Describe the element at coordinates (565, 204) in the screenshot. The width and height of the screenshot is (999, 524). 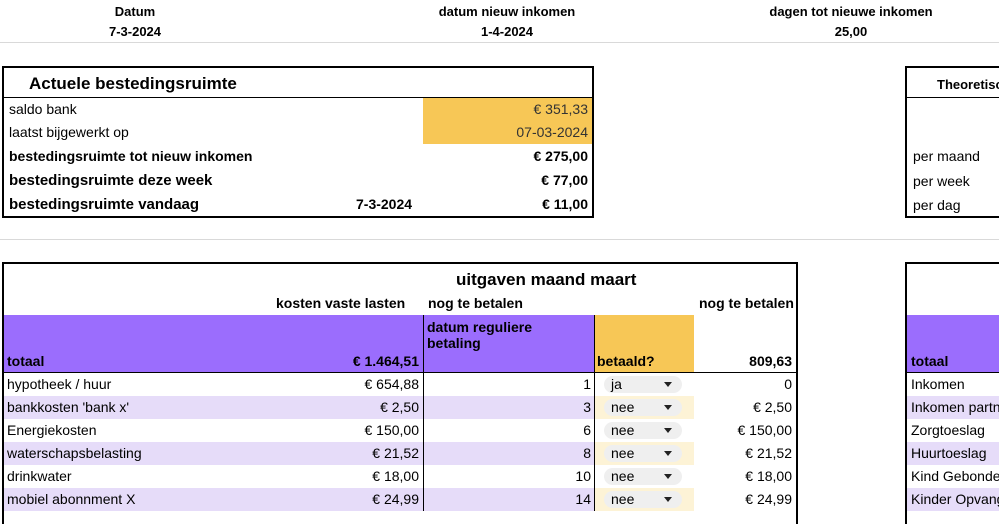
I see `vandaag-value: € 11,00` at that location.